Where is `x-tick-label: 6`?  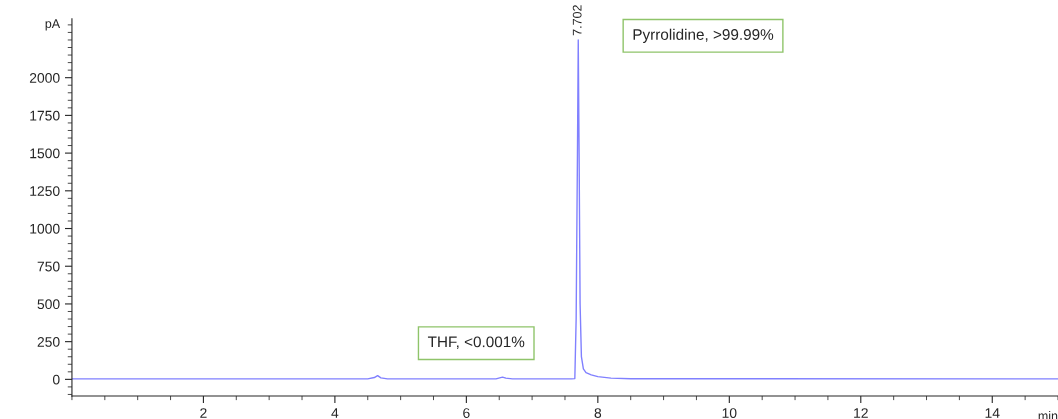 x-tick-label: 6 is located at coordinates (466, 413).